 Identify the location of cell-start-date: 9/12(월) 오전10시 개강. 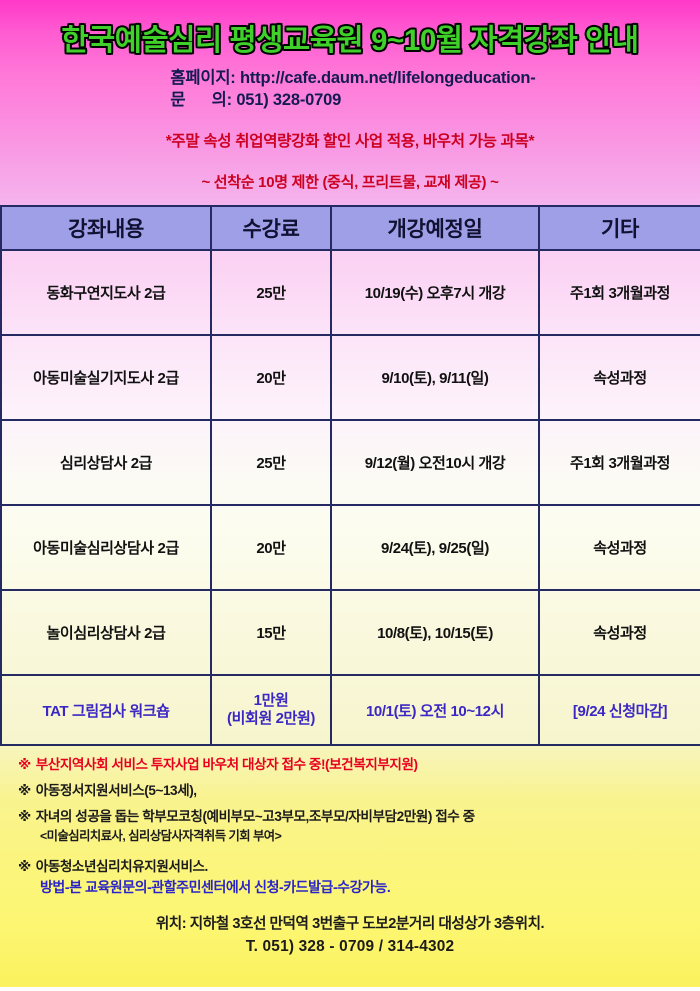
(435, 462).